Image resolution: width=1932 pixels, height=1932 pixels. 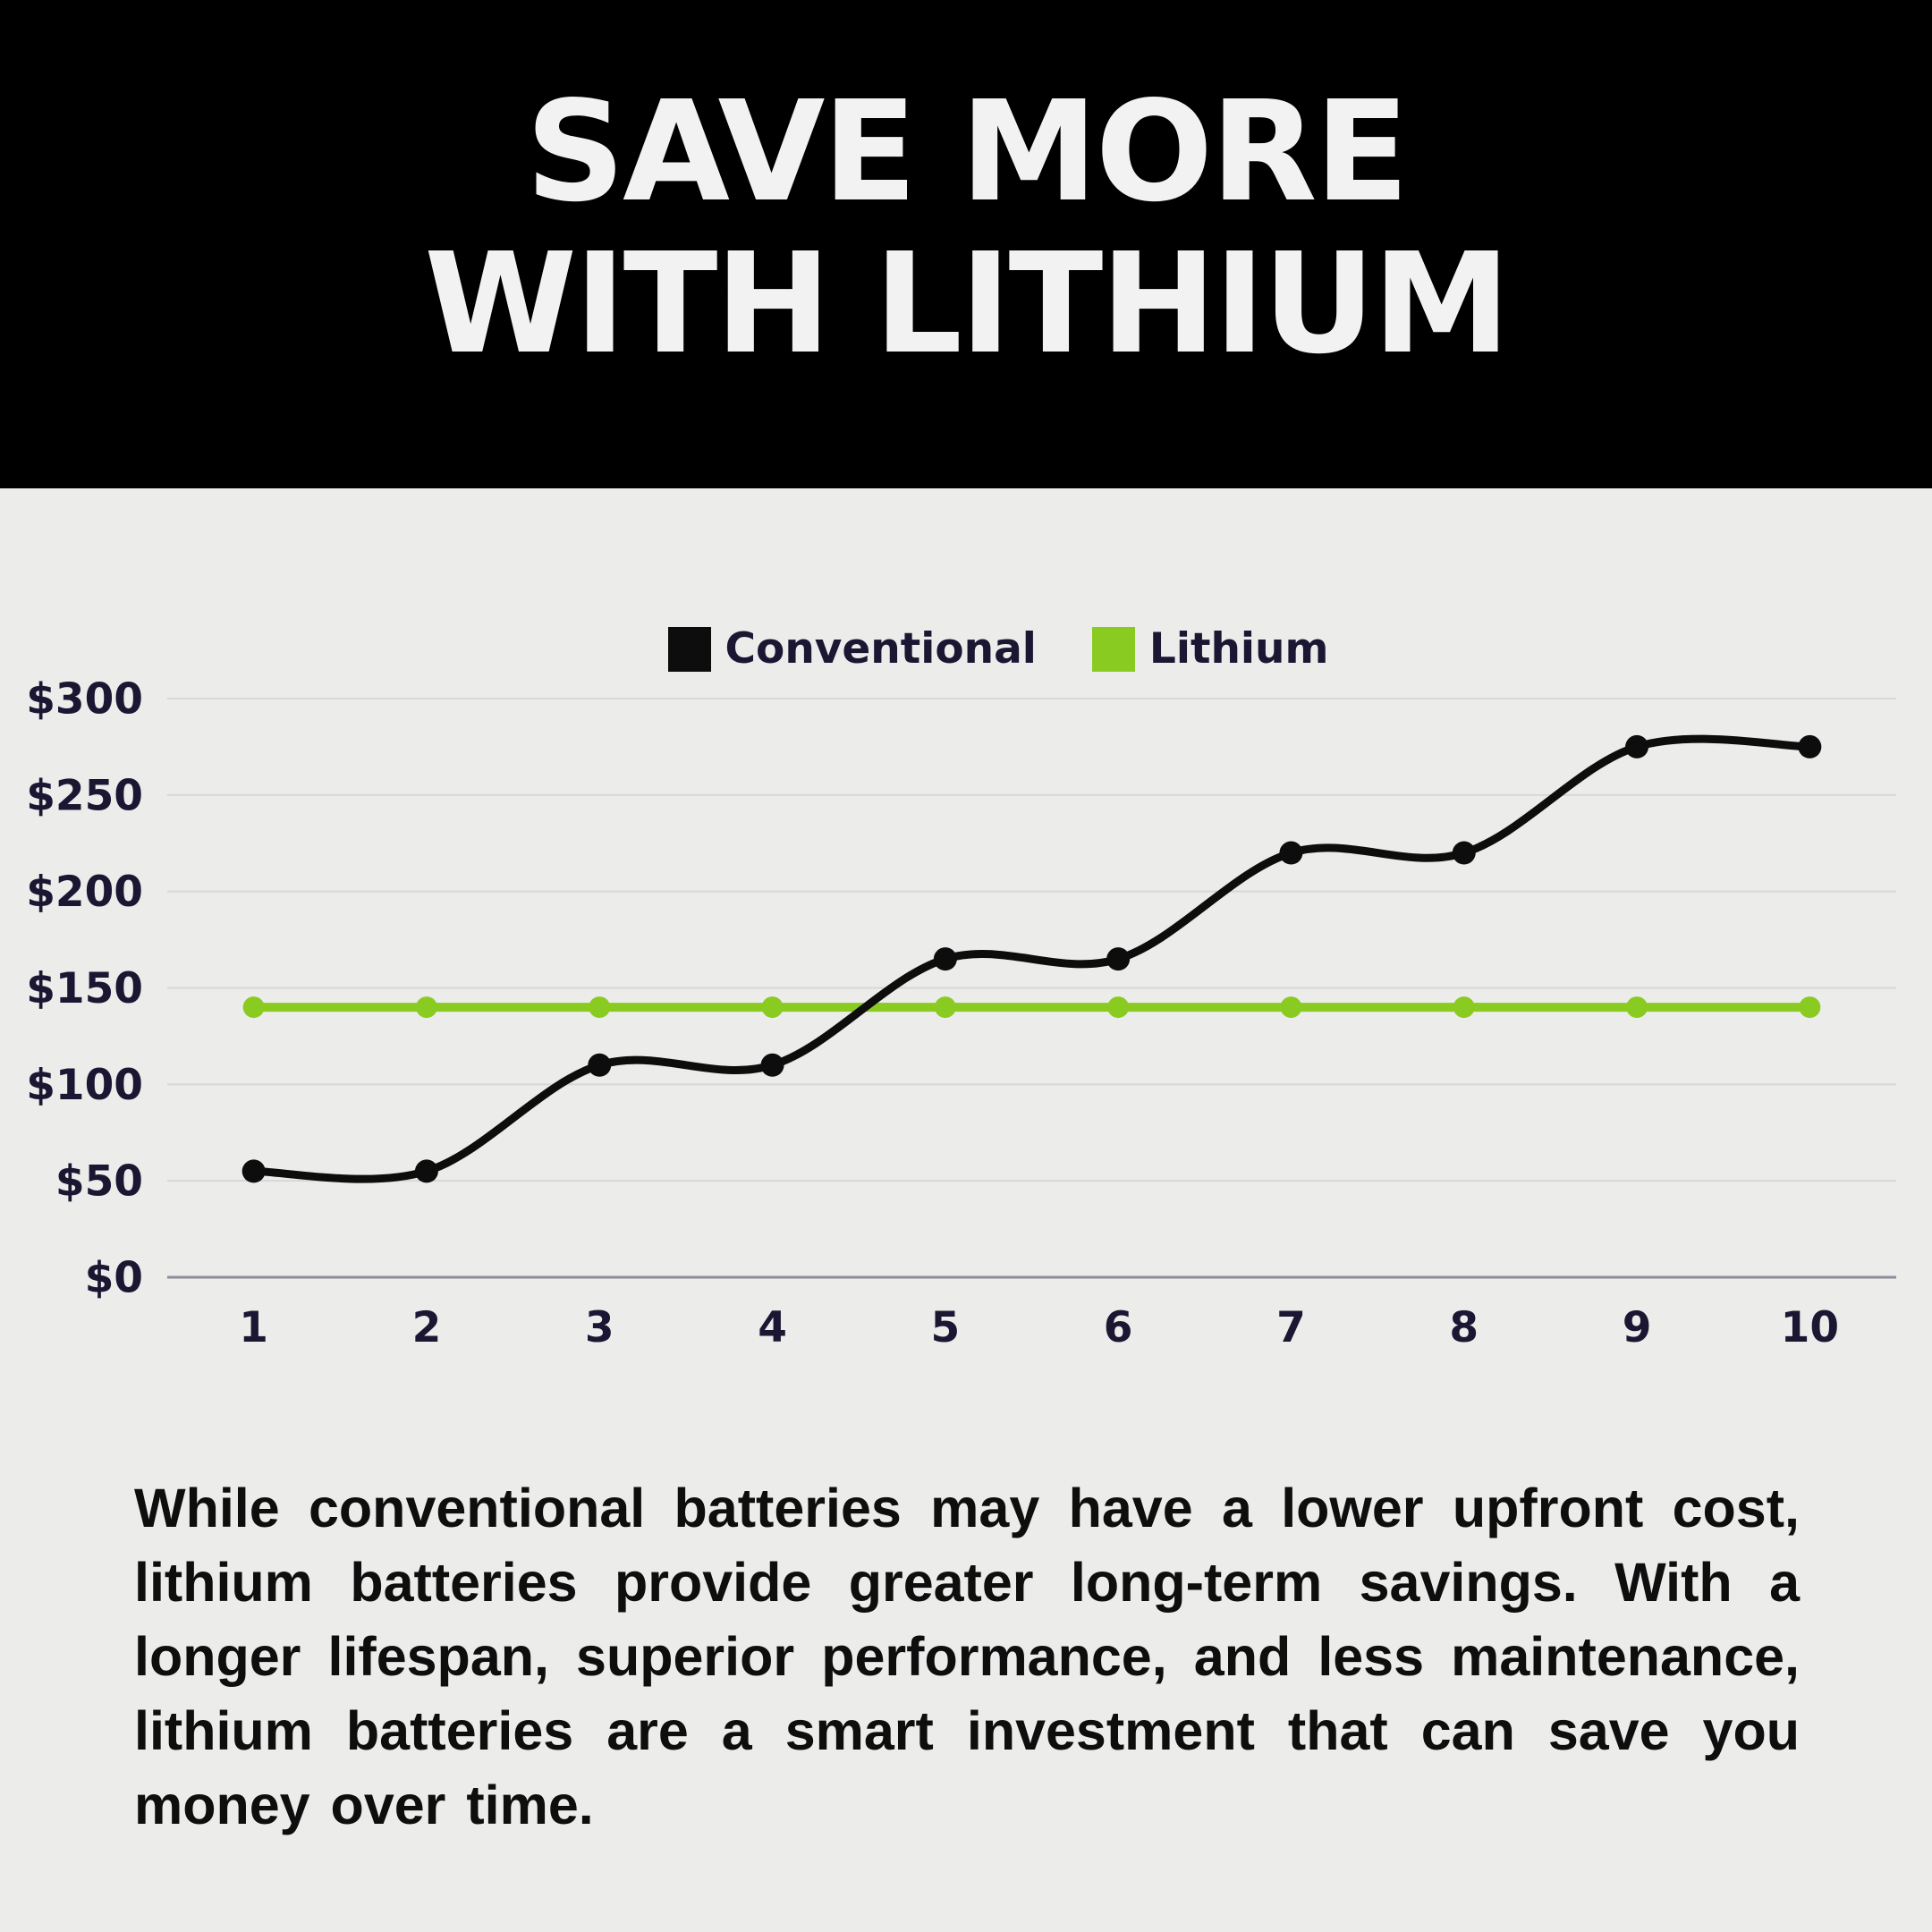 I want to click on page-title-line-2: WITH LITHIUM, so click(x=967, y=304).